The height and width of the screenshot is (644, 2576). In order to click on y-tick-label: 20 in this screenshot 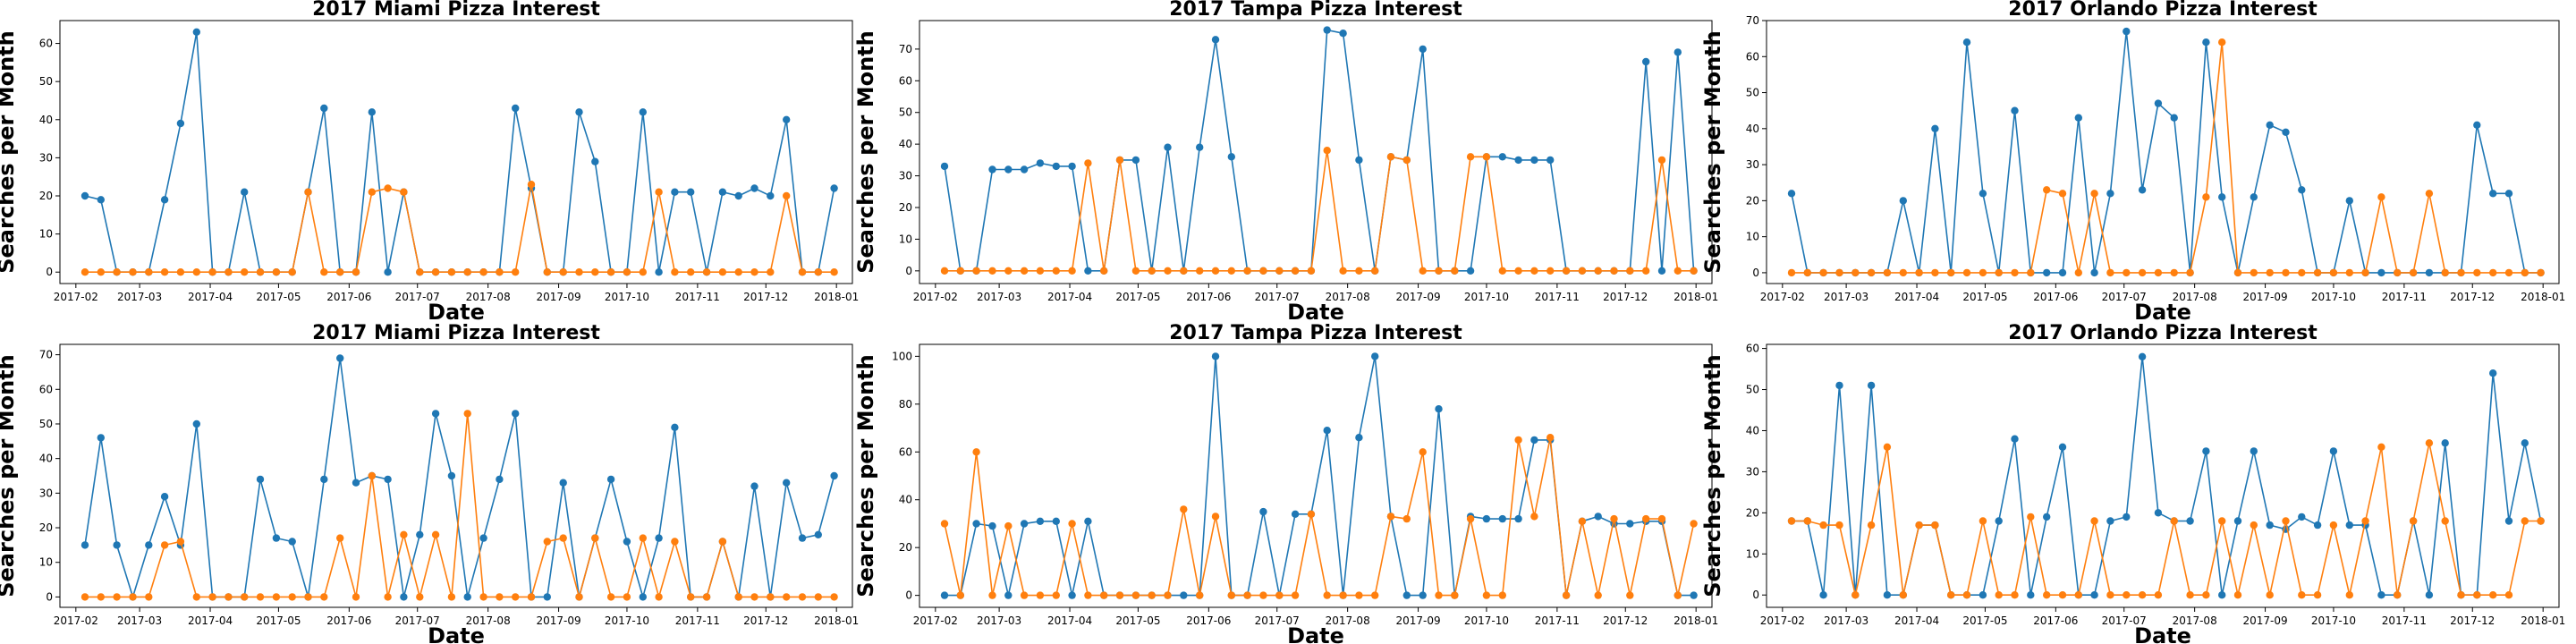, I will do `click(46, 527)`.